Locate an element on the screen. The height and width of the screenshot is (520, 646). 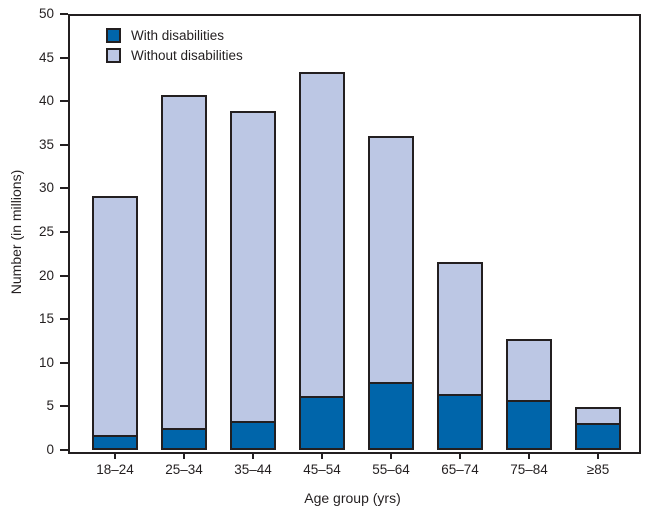
bar--85 is located at coordinates (598, 428).